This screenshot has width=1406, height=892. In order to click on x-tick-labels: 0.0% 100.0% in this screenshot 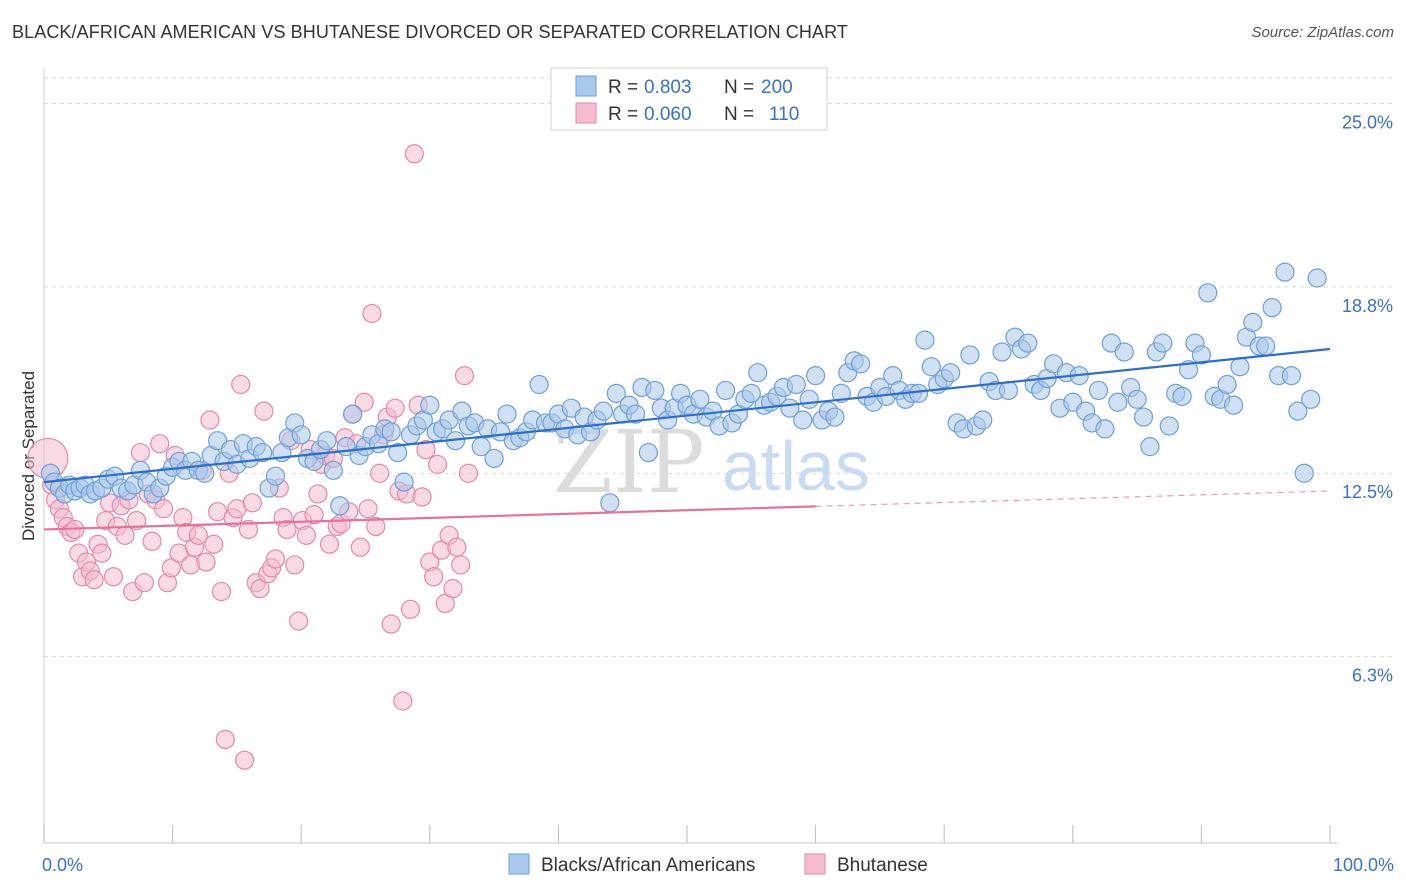, I will do `click(718, 865)`.